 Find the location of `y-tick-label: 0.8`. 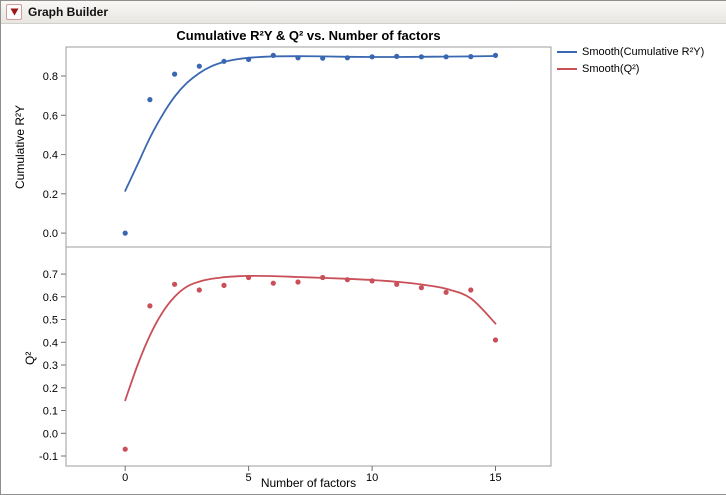

y-tick-label: 0.8 is located at coordinates (50, 77).